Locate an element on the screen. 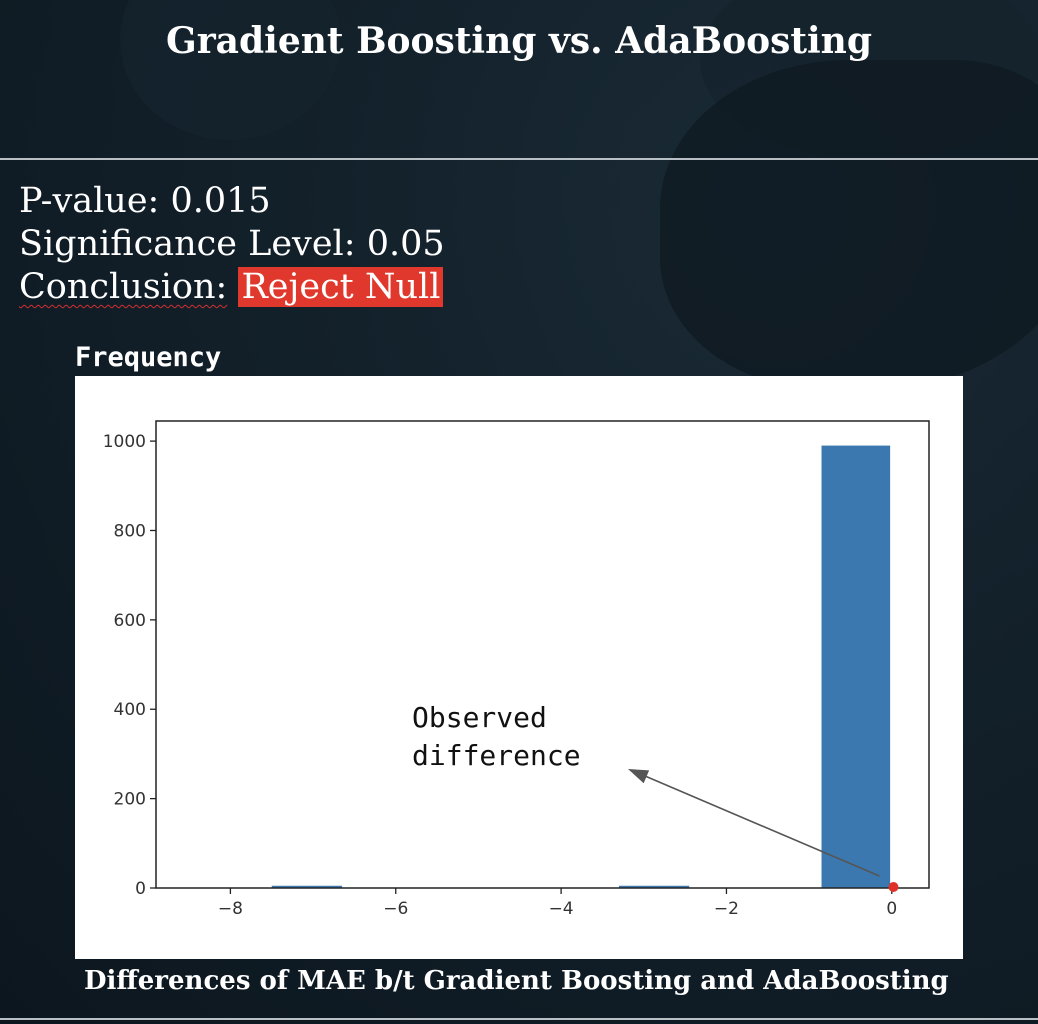 This screenshot has width=1038, height=1024. x-tick-label: −4 is located at coordinates (561, 909).